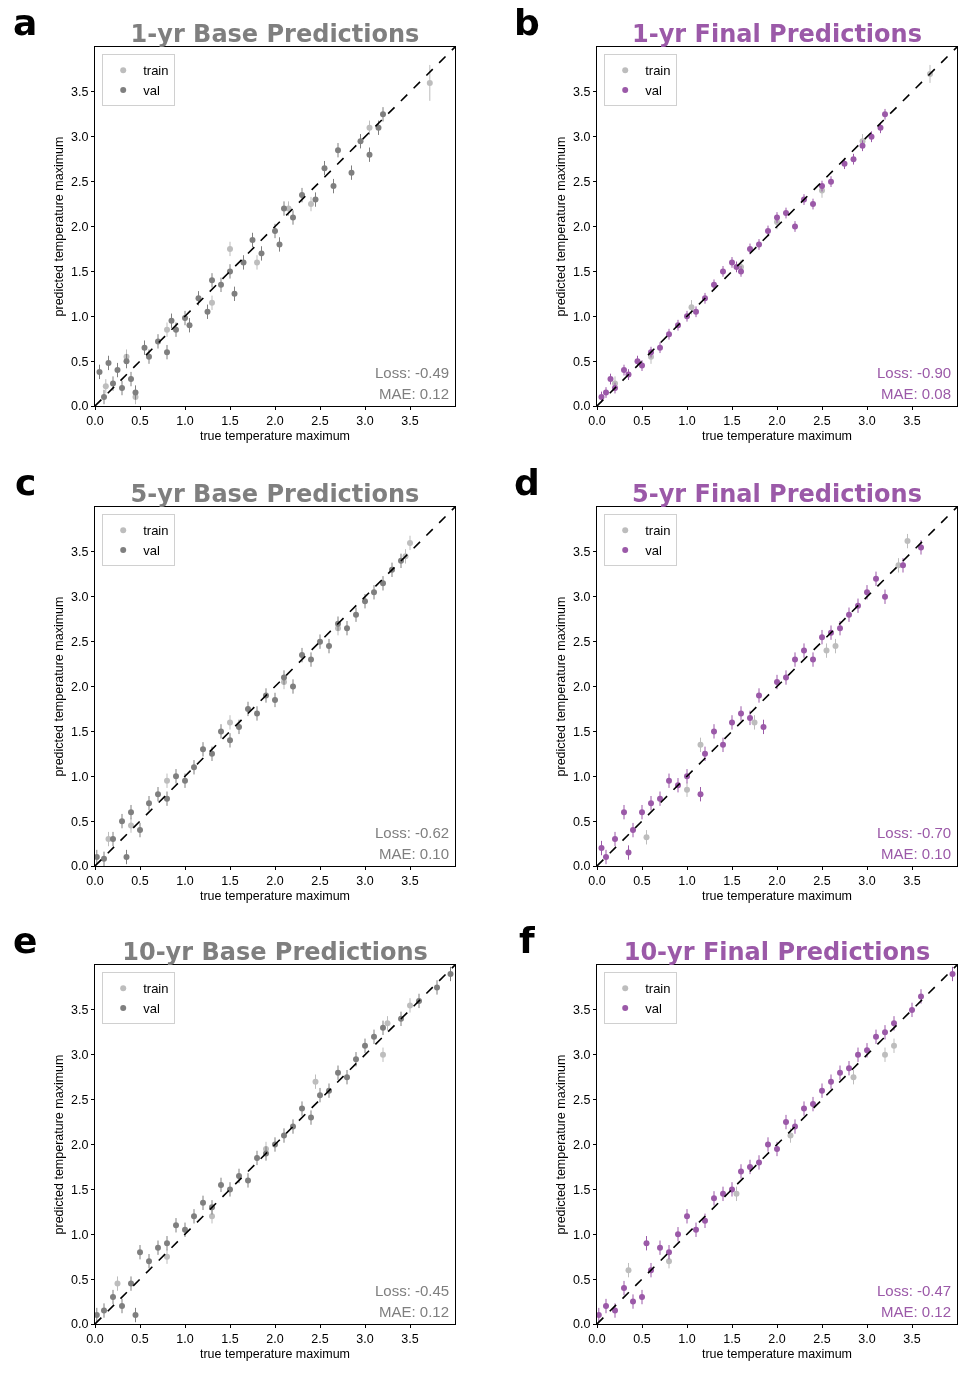 The image size is (959, 1375). I want to click on y-tick-label: 0.5, so click(80, 1279).